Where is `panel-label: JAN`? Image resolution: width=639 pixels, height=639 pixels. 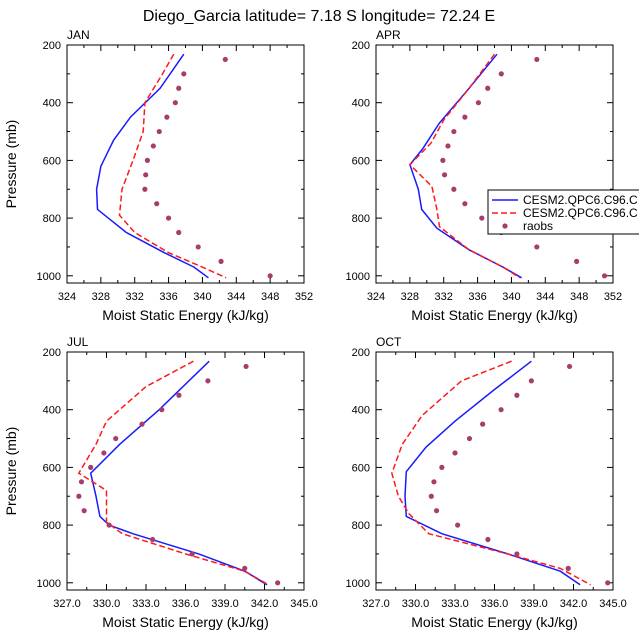
panel-label: JAN is located at coordinates (78, 35).